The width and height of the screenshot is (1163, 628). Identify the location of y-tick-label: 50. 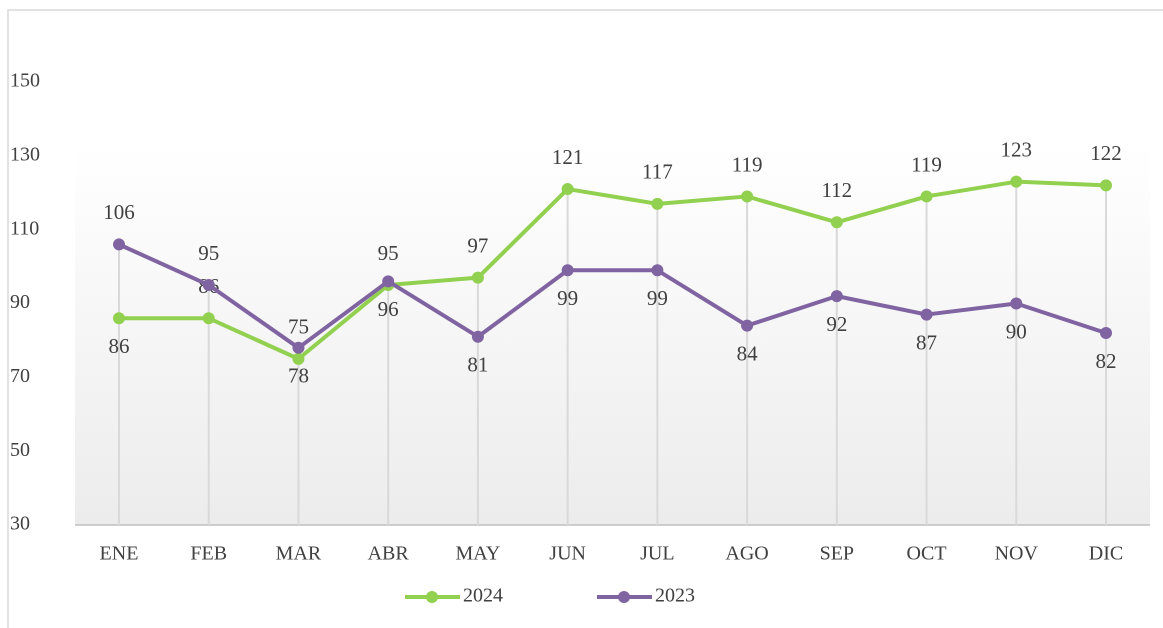
(20, 450).